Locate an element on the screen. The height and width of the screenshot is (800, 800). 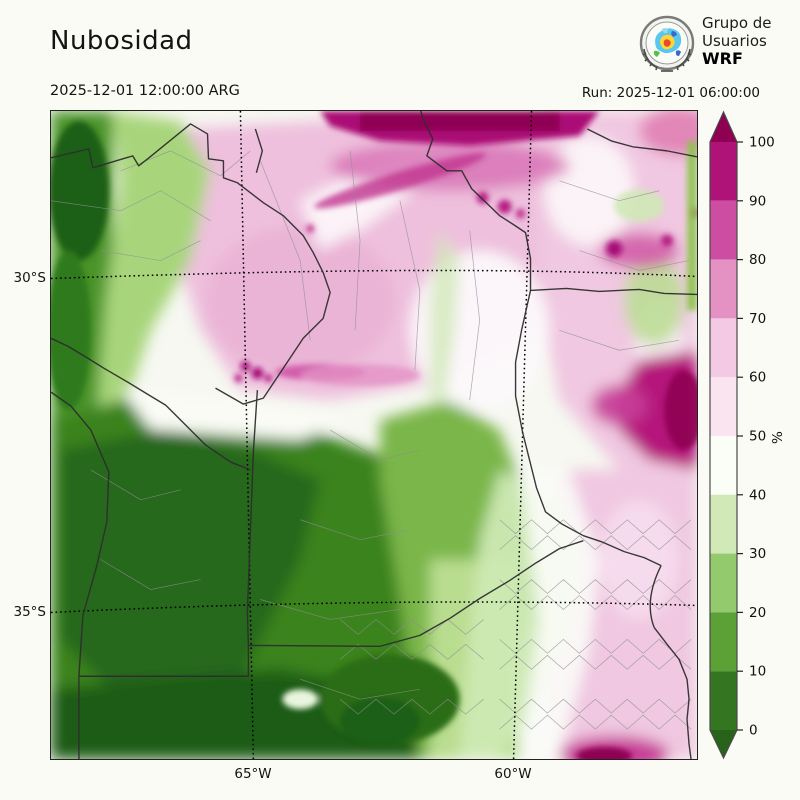
logo-radar-art is located at coordinates (667, 42).